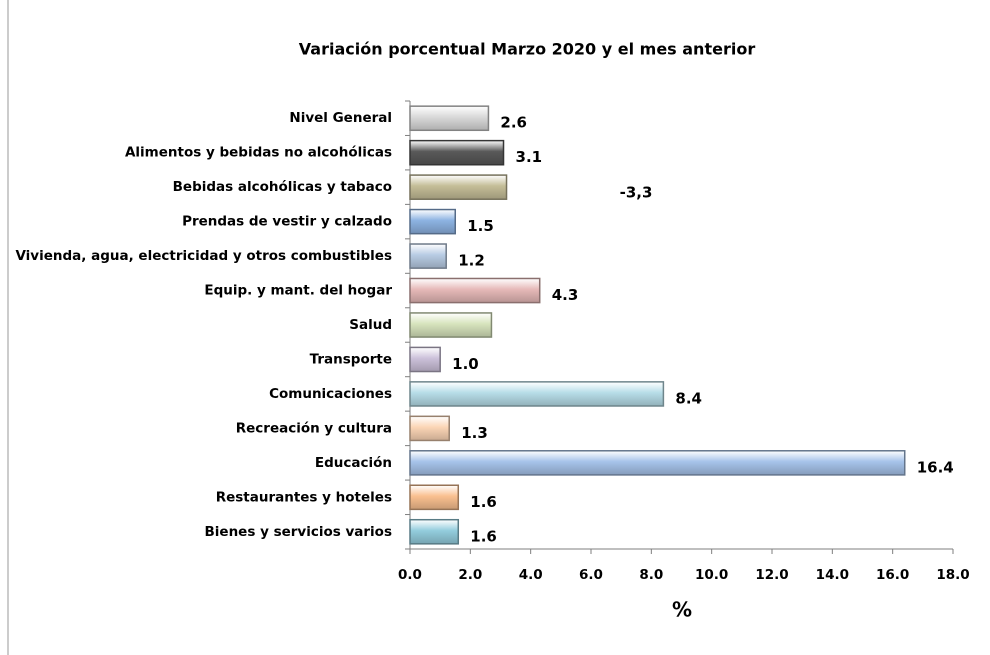 The width and height of the screenshot is (990, 655). I want to click on value-label: 8.4, so click(688, 398).